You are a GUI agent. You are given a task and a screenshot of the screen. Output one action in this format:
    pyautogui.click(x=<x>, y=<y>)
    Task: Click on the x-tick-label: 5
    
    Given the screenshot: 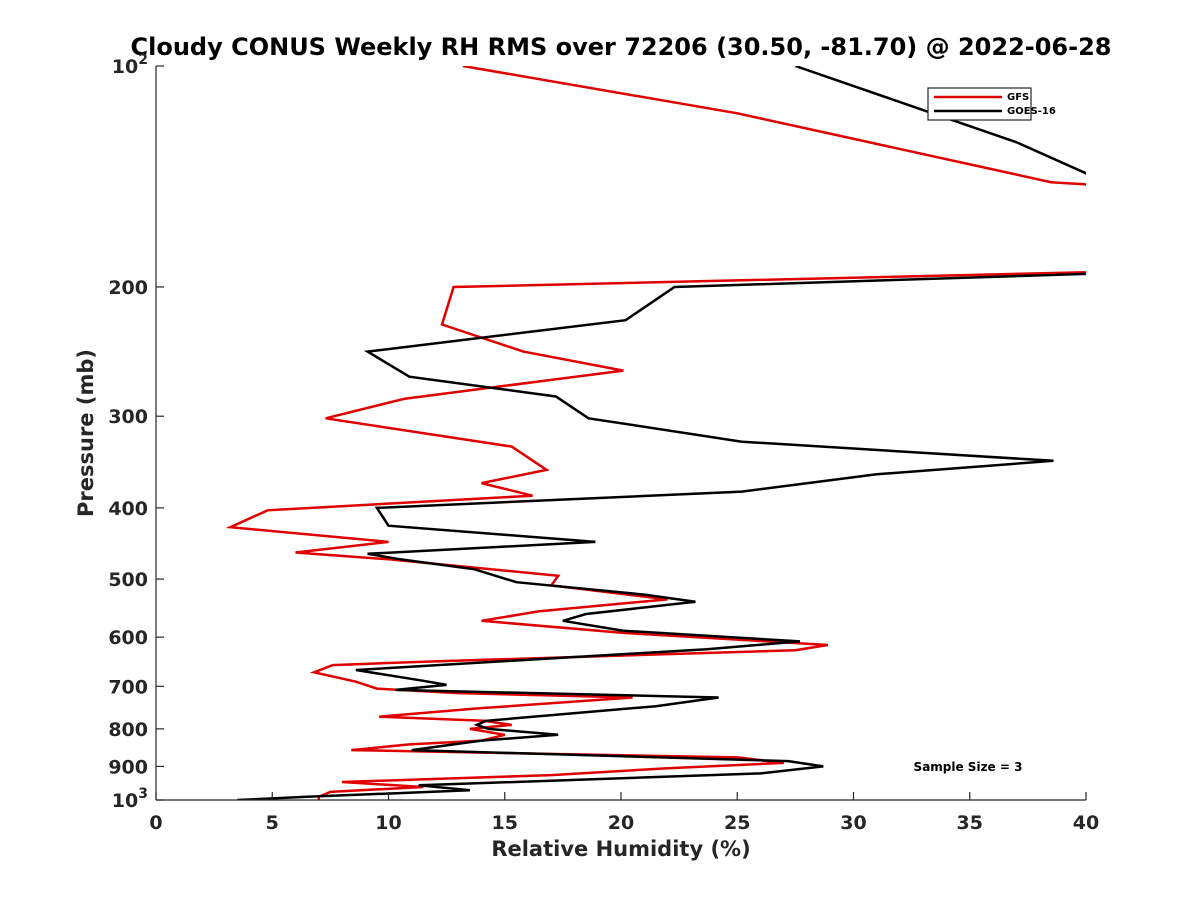 What is the action you would take?
    pyautogui.click(x=272, y=823)
    